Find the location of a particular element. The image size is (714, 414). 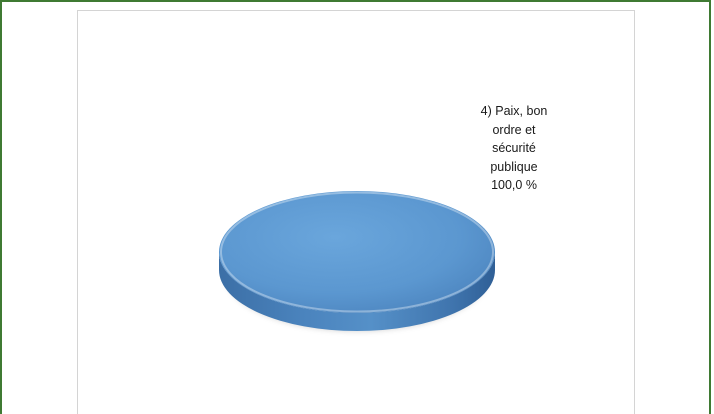

data-label-line-4: publique is located at coordinates (514, 166).